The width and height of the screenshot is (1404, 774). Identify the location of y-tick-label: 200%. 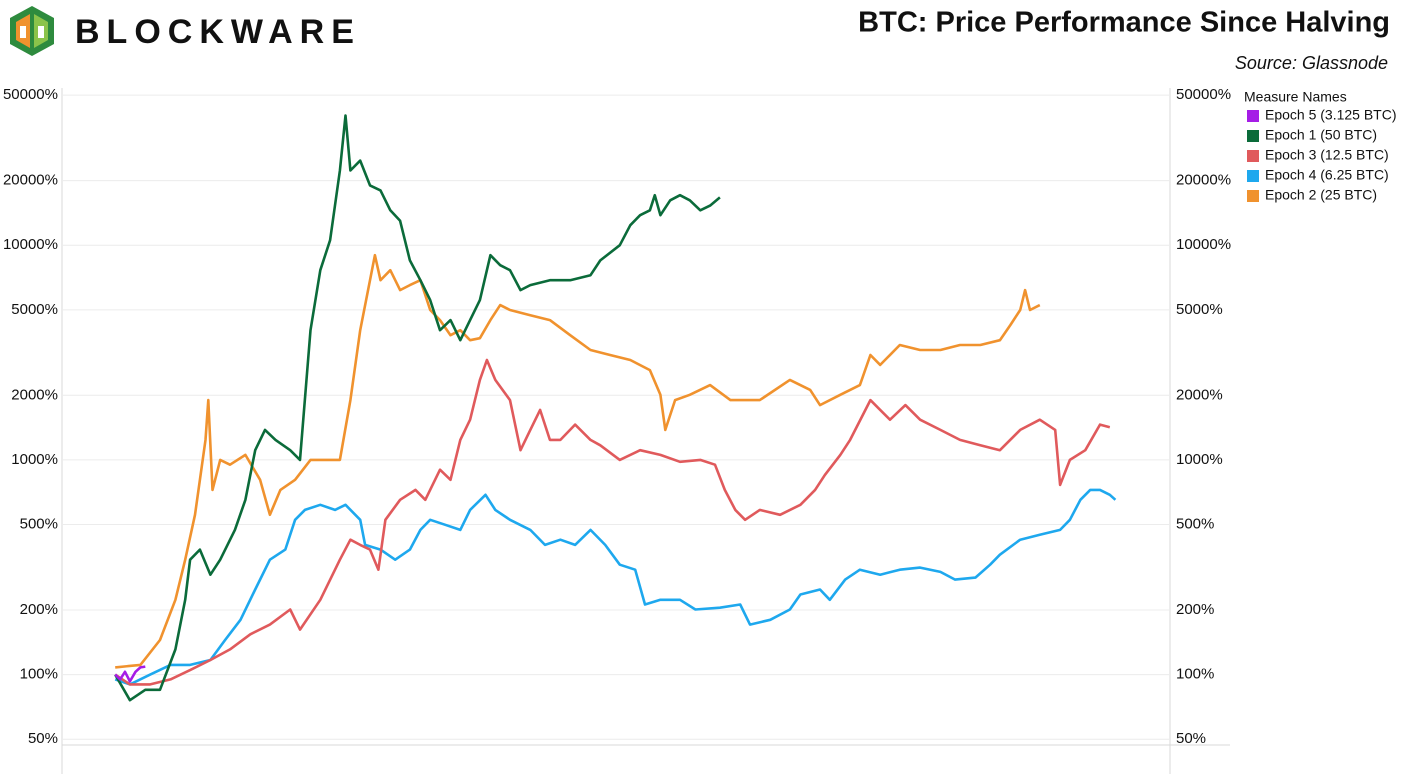
(39, 609).